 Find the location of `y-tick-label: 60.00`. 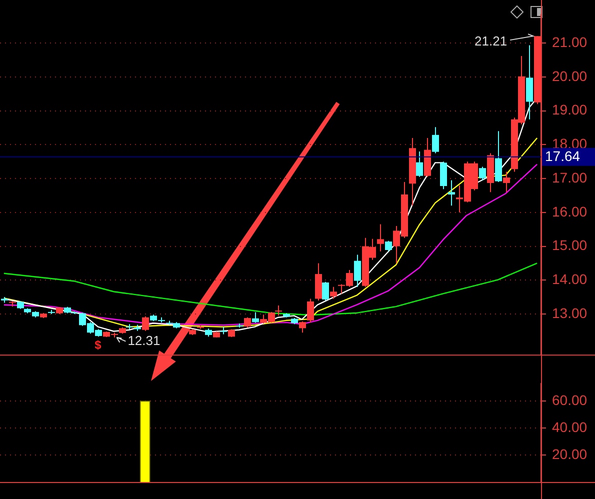

y-tick-label: 60.00 is located at coordinates (570, 400).